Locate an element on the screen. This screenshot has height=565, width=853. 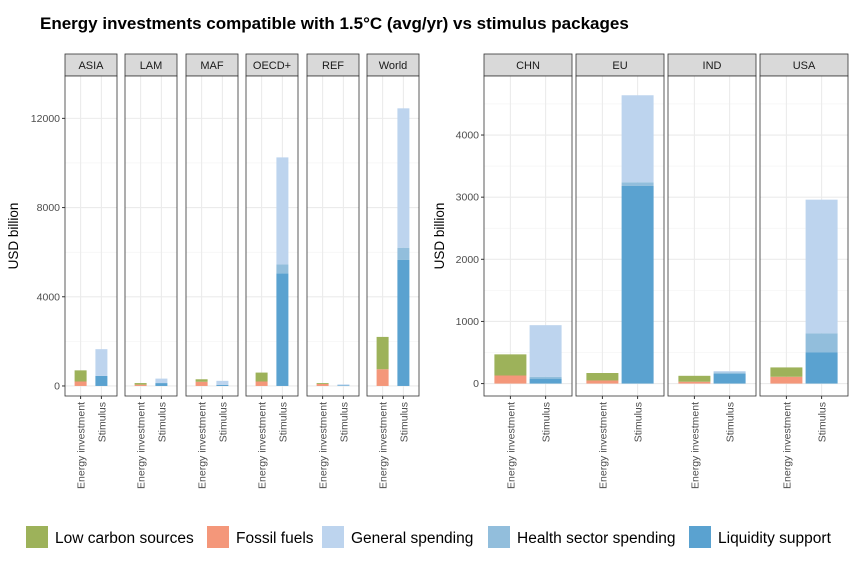
y-tick-label: 1000 is located at coordinates (468, 322).